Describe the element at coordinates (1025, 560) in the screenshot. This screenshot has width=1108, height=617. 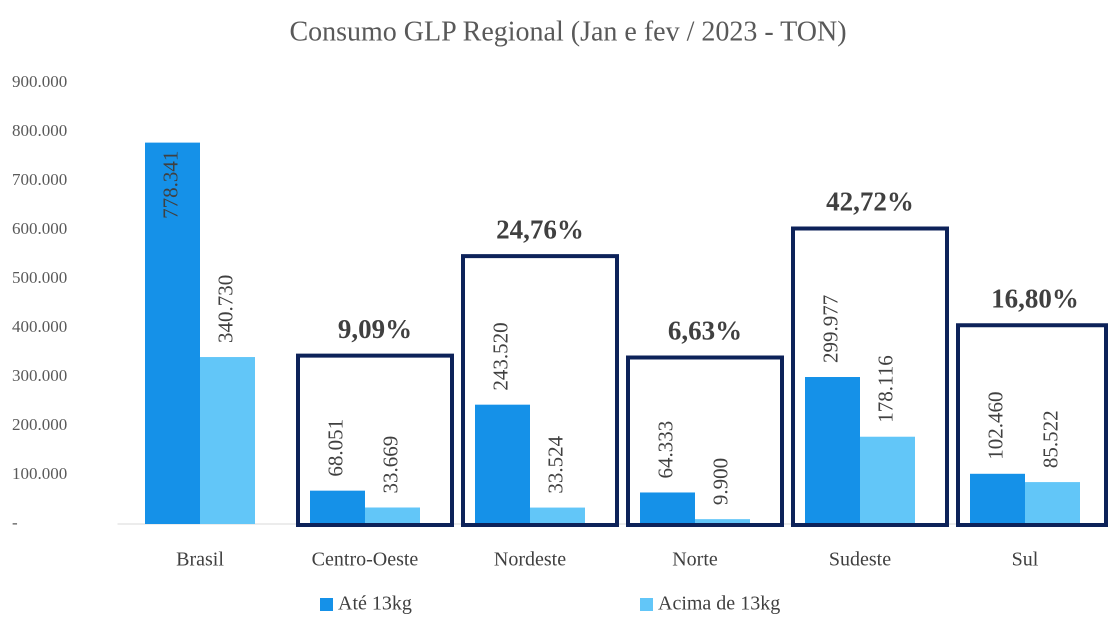
I see `x-tick-label: Sul` at that location.